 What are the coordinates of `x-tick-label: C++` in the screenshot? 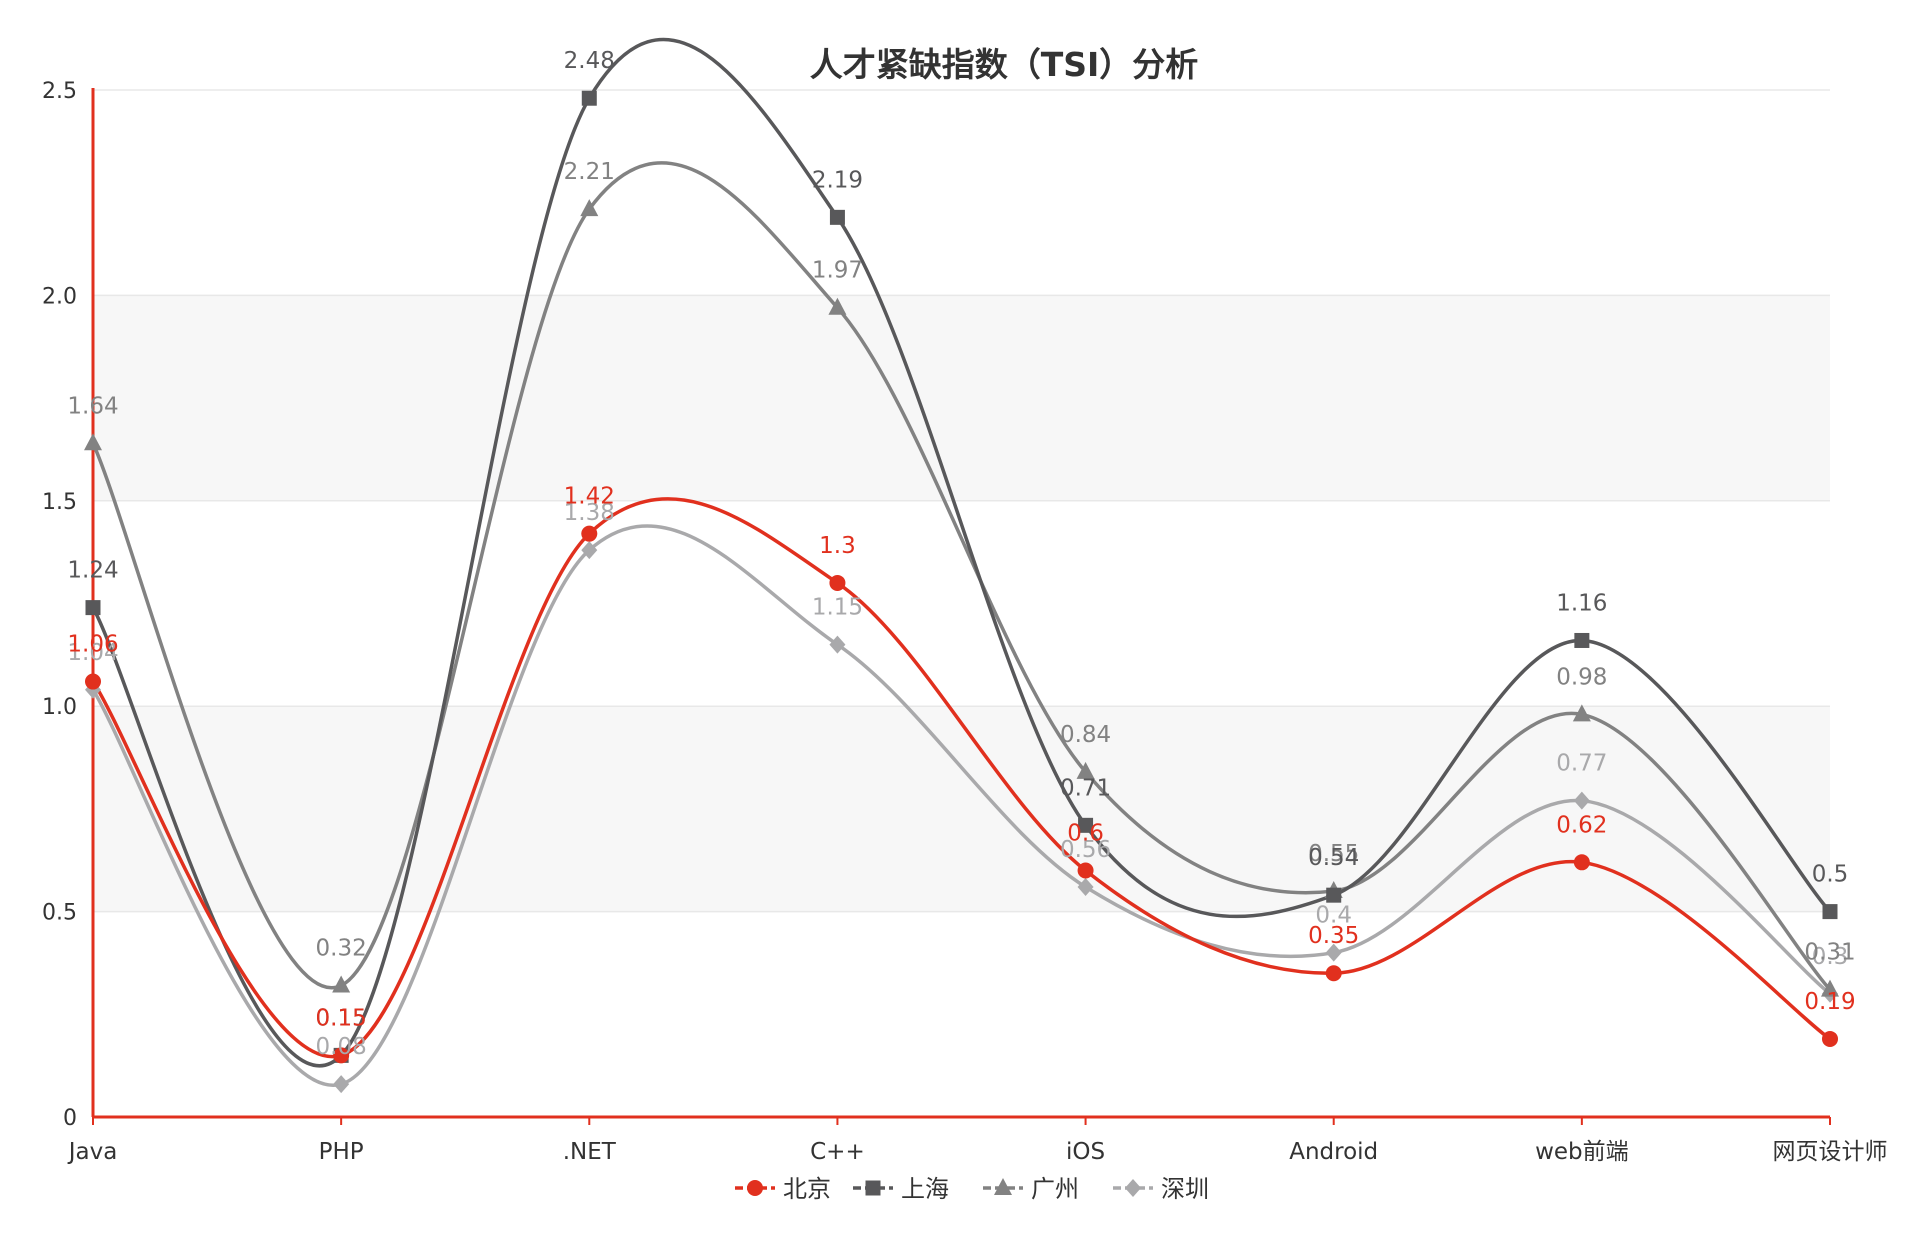 It's located at (837, 1152).